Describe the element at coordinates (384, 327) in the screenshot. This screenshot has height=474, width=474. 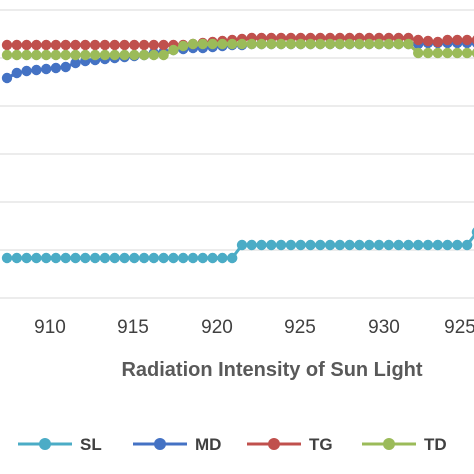
I see `x-tick-label: 930` at that location.